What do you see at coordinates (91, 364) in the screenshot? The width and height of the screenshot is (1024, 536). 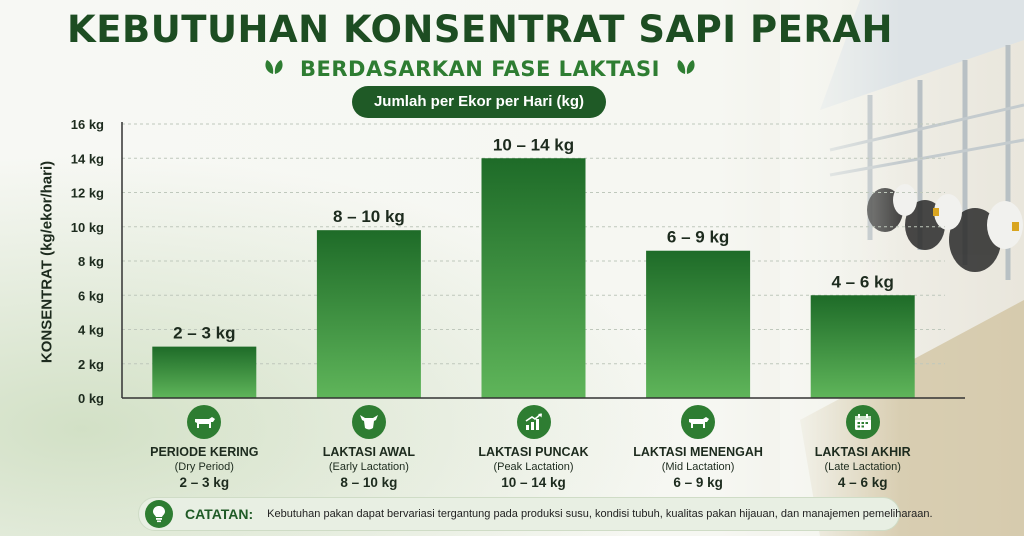 I see `y-tick-label: 2 kg` at bounding box center [91, 364].